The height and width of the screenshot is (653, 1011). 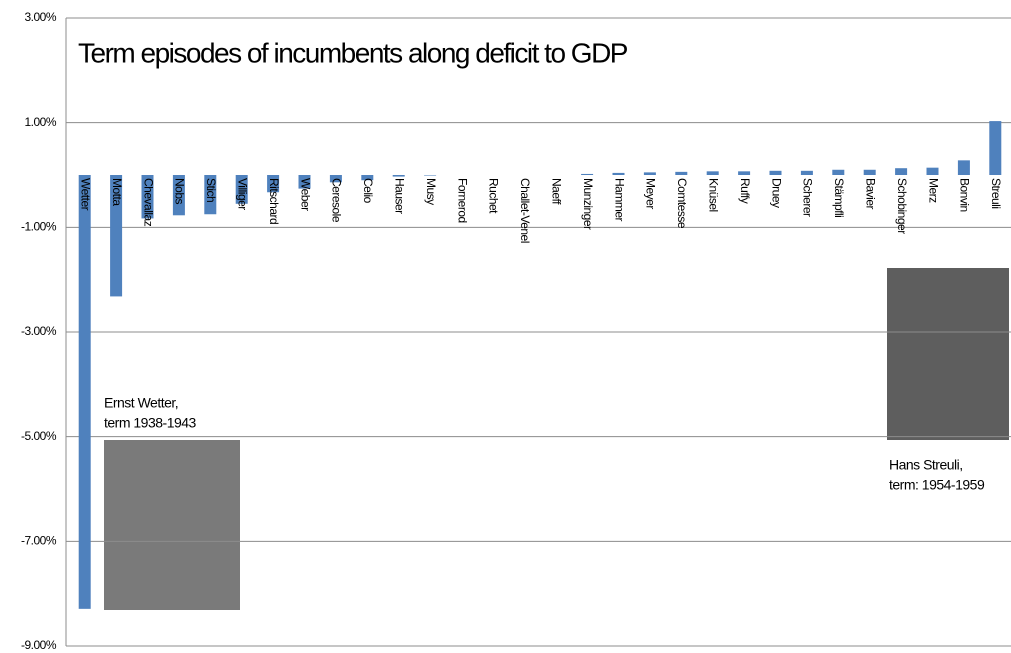 I want to click on x-tick-label: Scherer, so click(x=808, y=197).